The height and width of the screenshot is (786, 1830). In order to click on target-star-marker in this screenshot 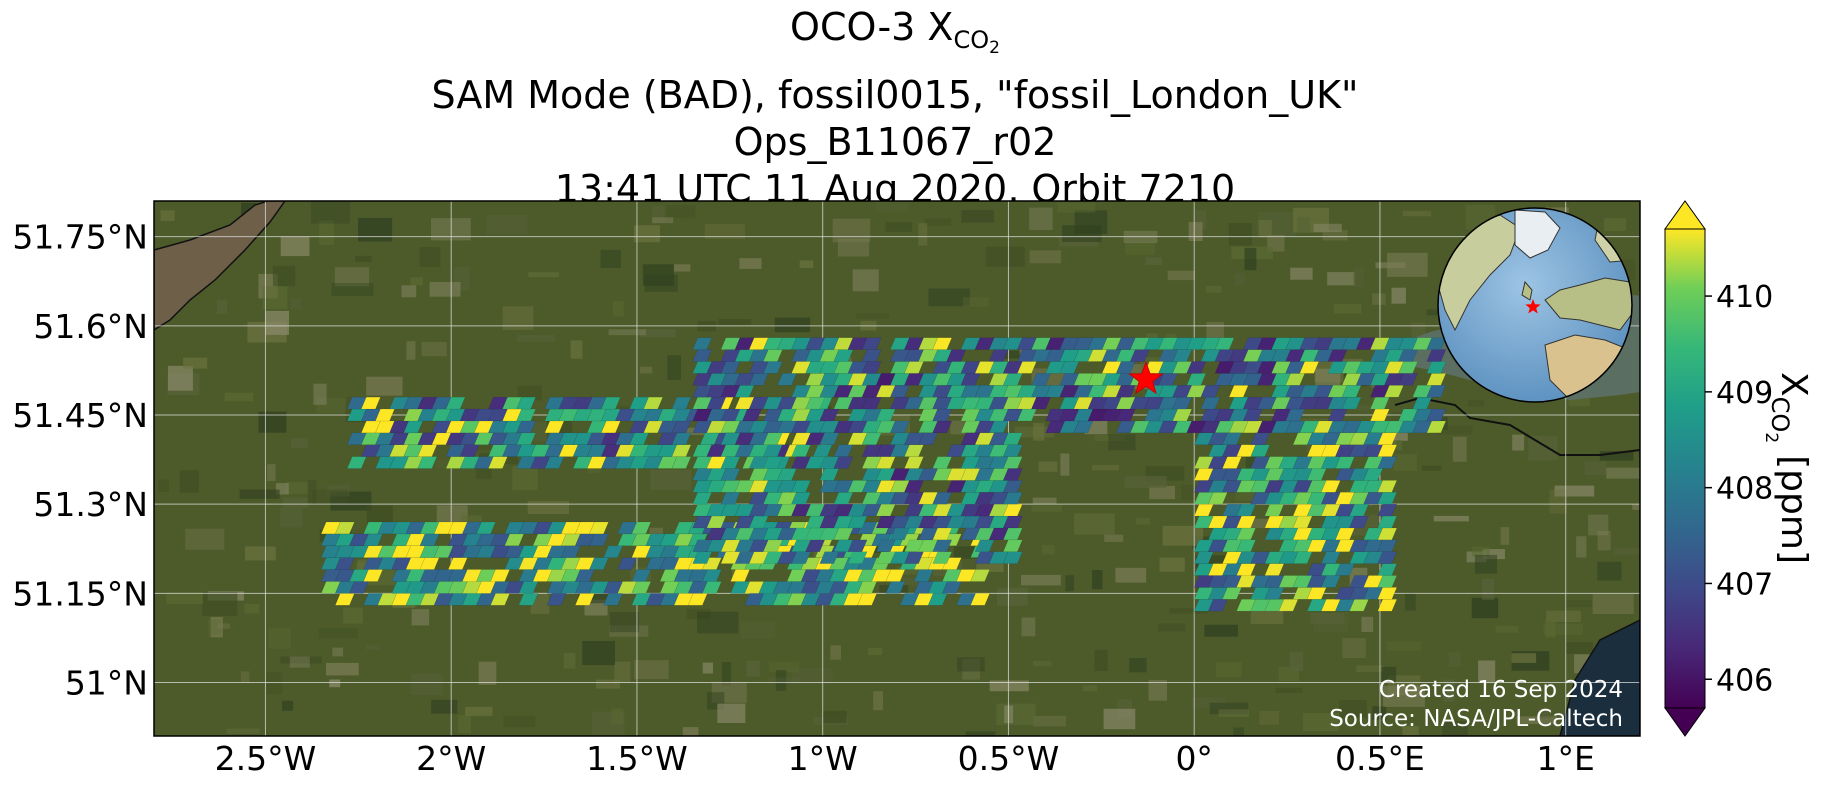, I will do `click(1146, 377)`.